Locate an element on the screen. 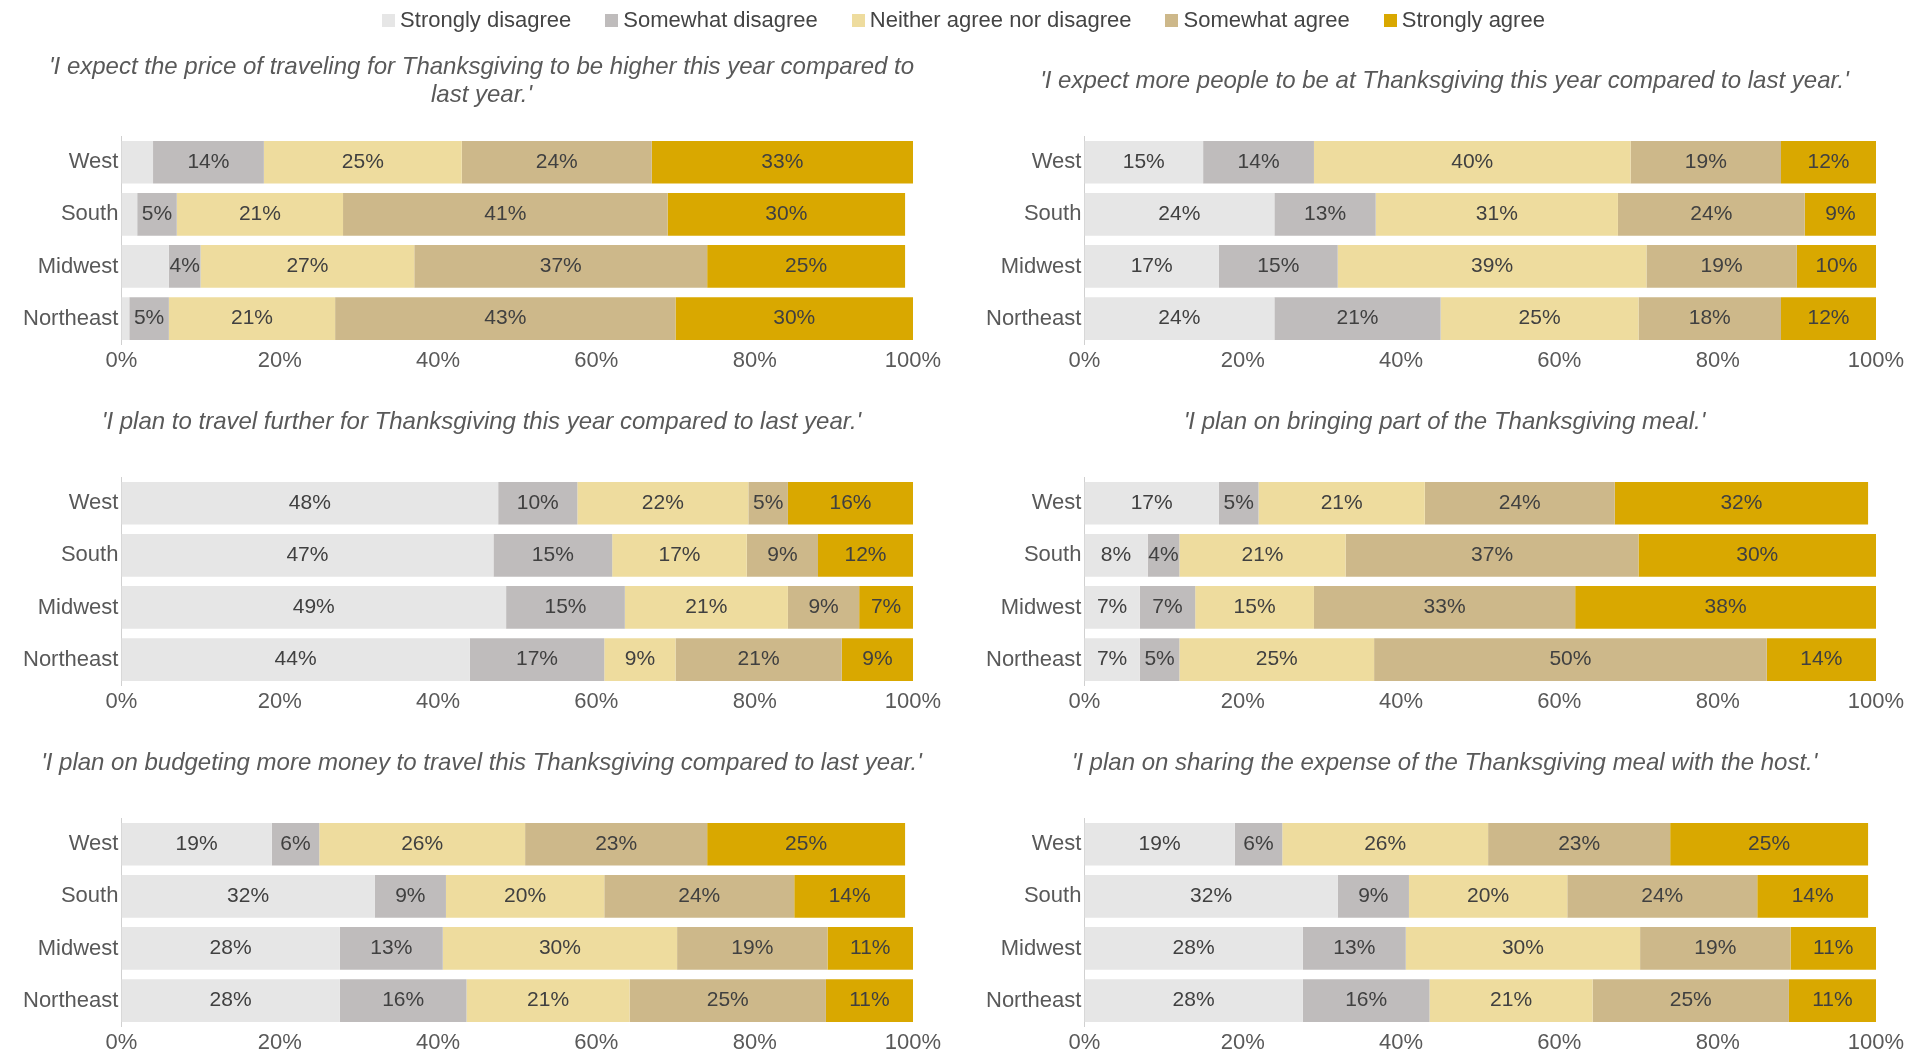  data-label: 40% is located at coordinates (1472, 161).